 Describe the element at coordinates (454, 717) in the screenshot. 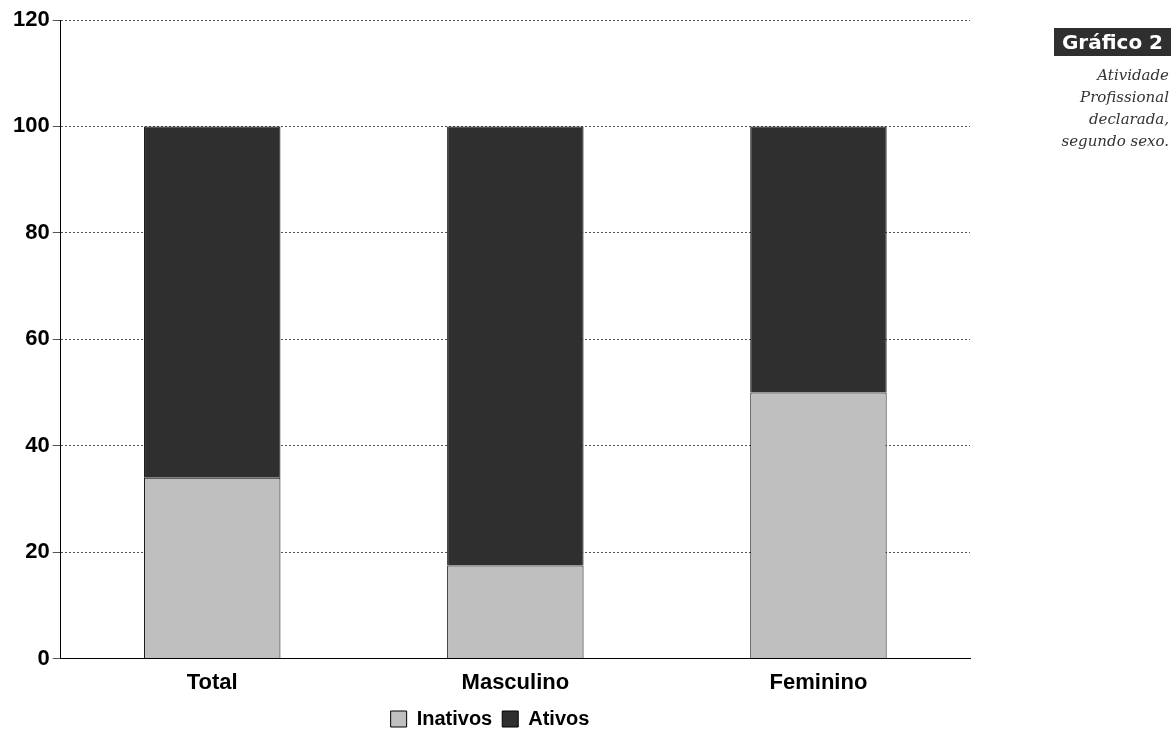

I see `legend-label: Inativos` at that location.